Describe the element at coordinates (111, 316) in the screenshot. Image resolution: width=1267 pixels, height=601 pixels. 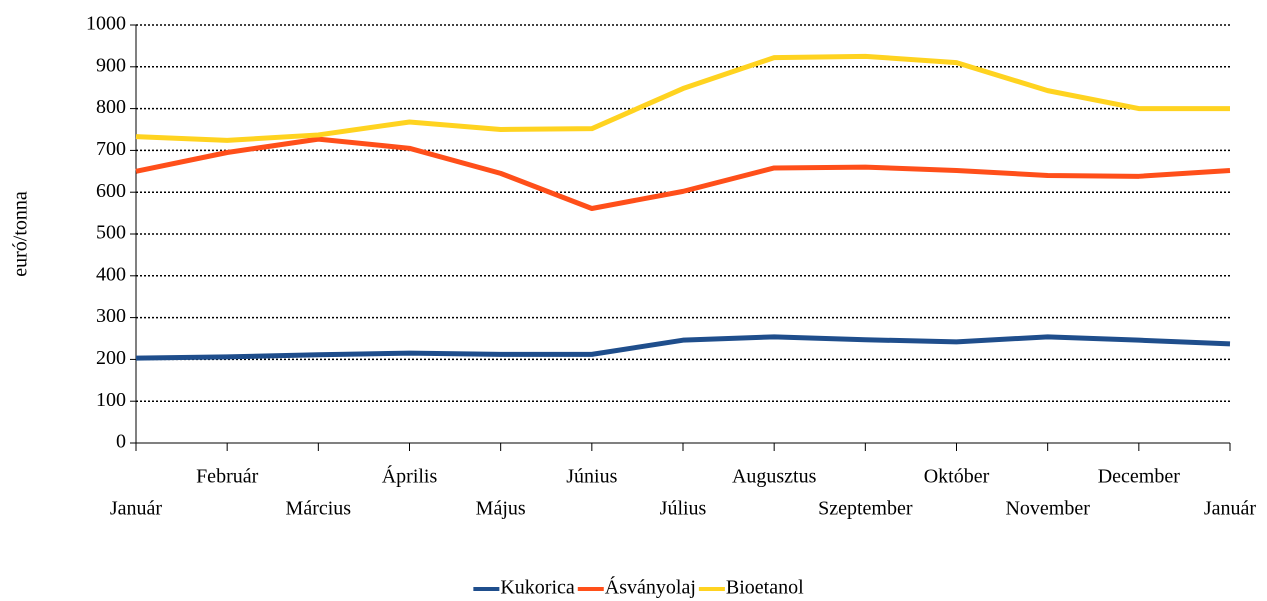
I see `y-tick-label: 300` at that location.